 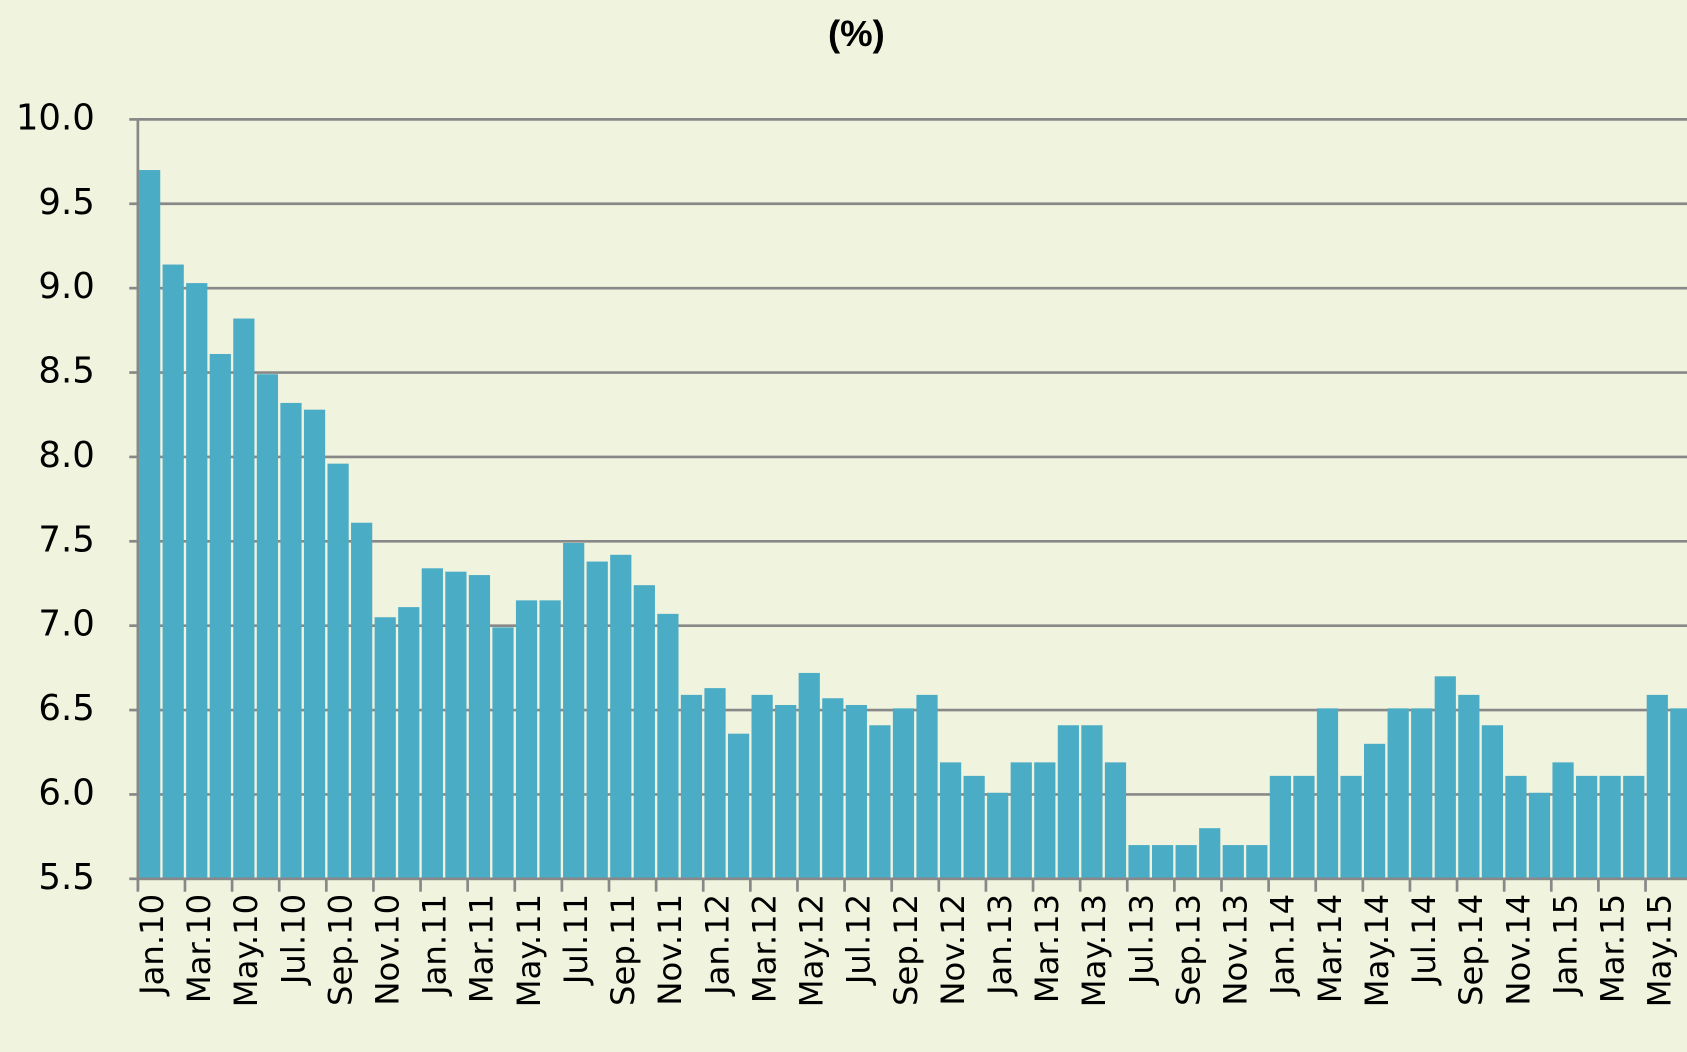 What do you see at coordinates (1283, 945) in the screenshot?
I see `x-tick-label: Jan.14` at bounding box center [1283, 945].